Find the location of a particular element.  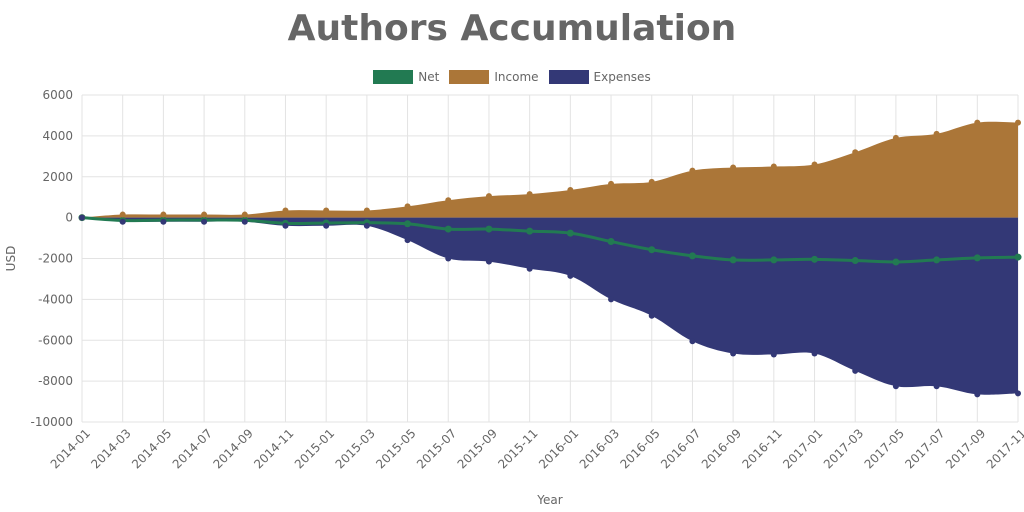

x-tick-label: 2015-03 is located at coordinates (355, 448).